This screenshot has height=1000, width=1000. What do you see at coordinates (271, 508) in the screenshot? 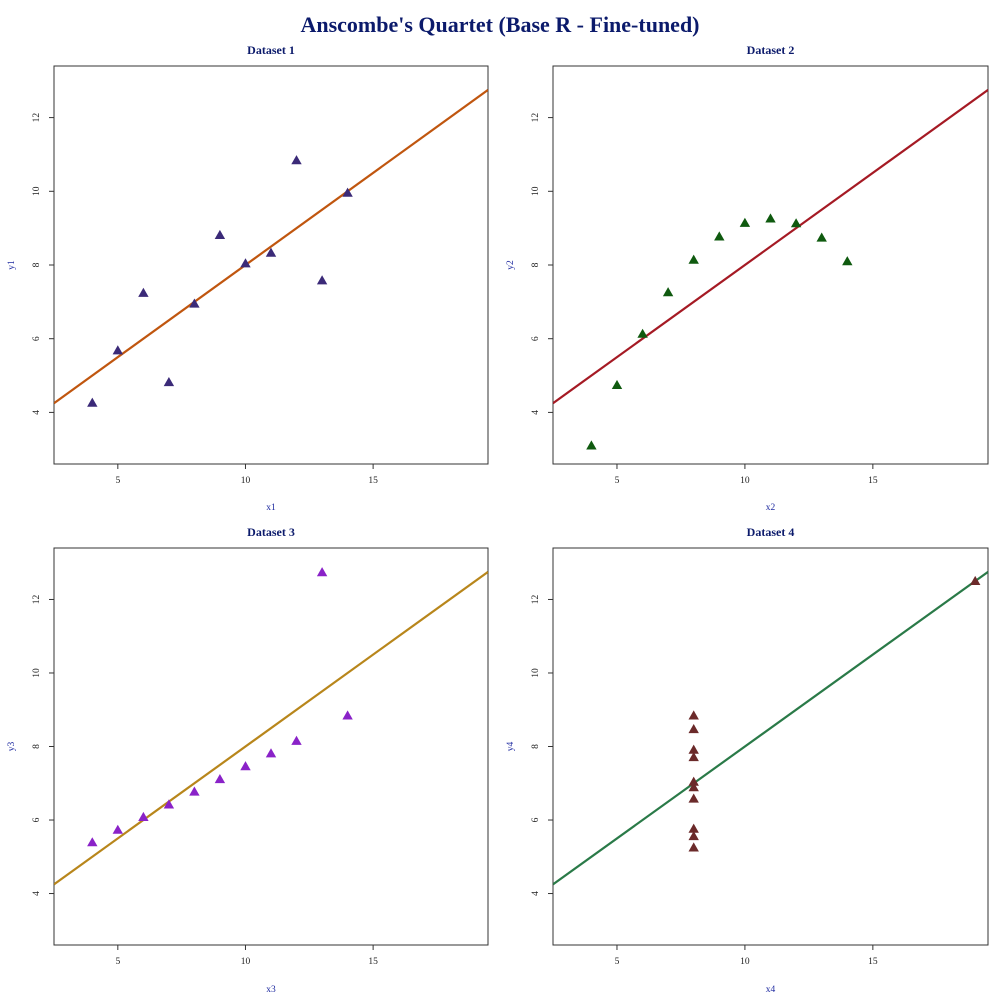
I see `x-axis-label: x1` at bounding box center [271, 508].